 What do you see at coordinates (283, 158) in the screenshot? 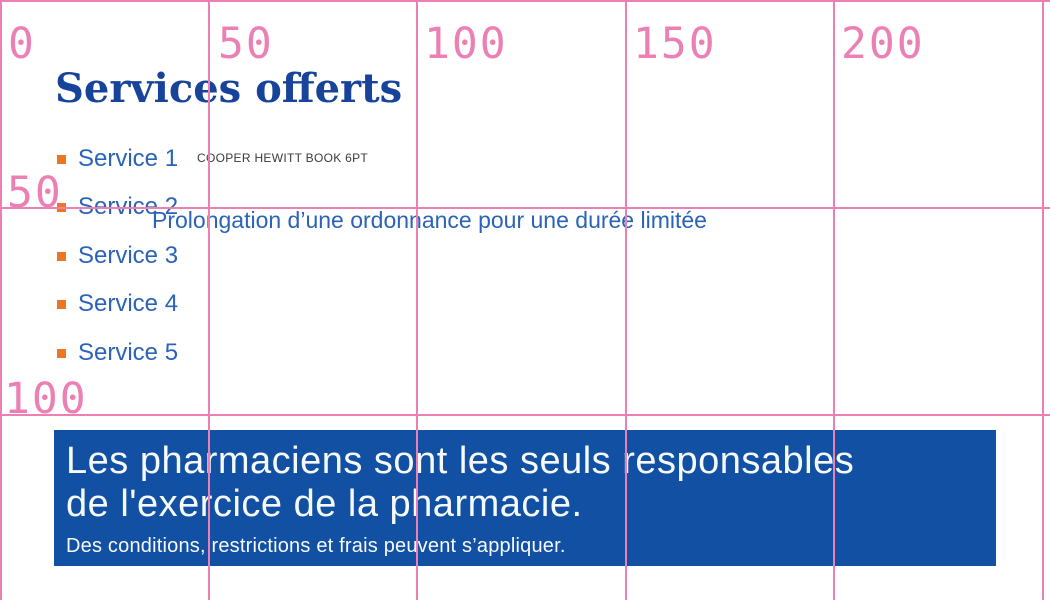
I see `font-spec-note: COOPER HEWITT BOOK 6PT` at bounding box center [283, 158].